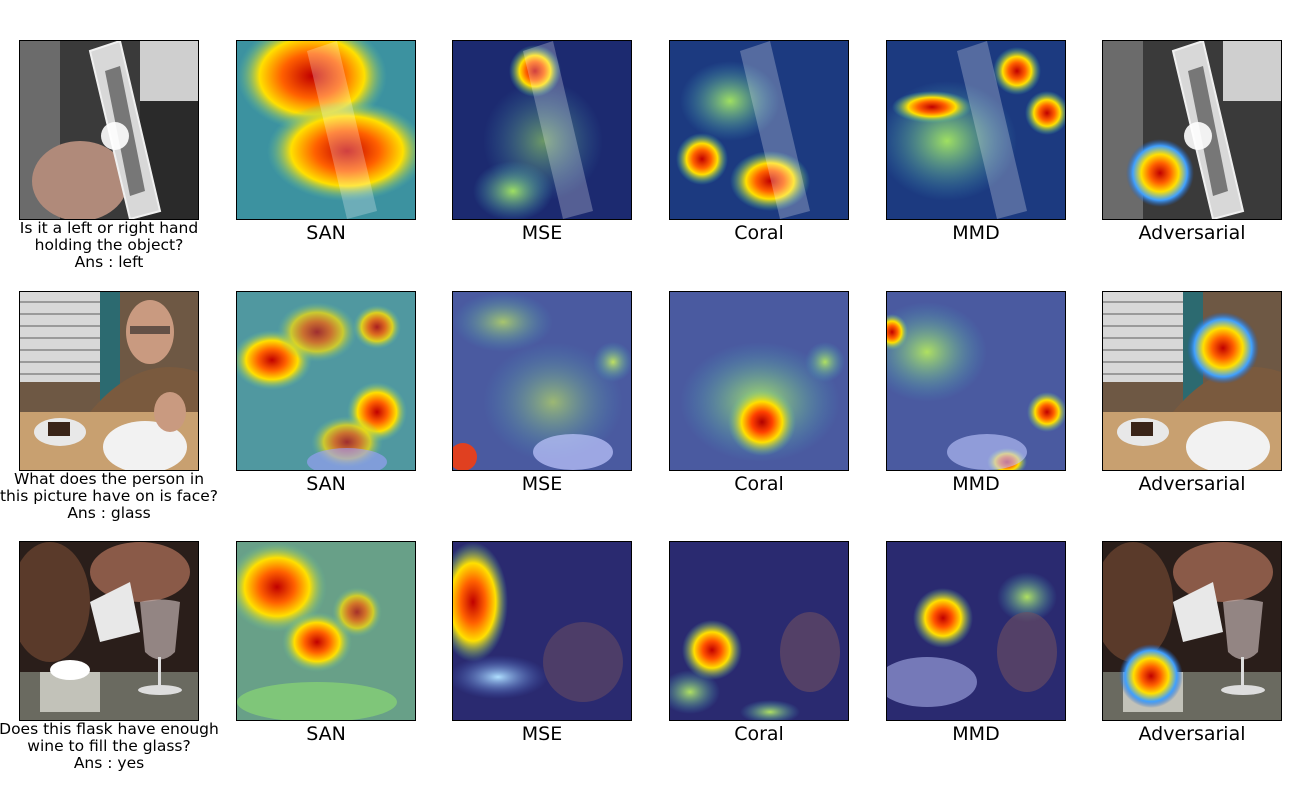  Describe the element at coordinates (109, 381) in the screenshot. I see `original-image-person-eating` at that location.